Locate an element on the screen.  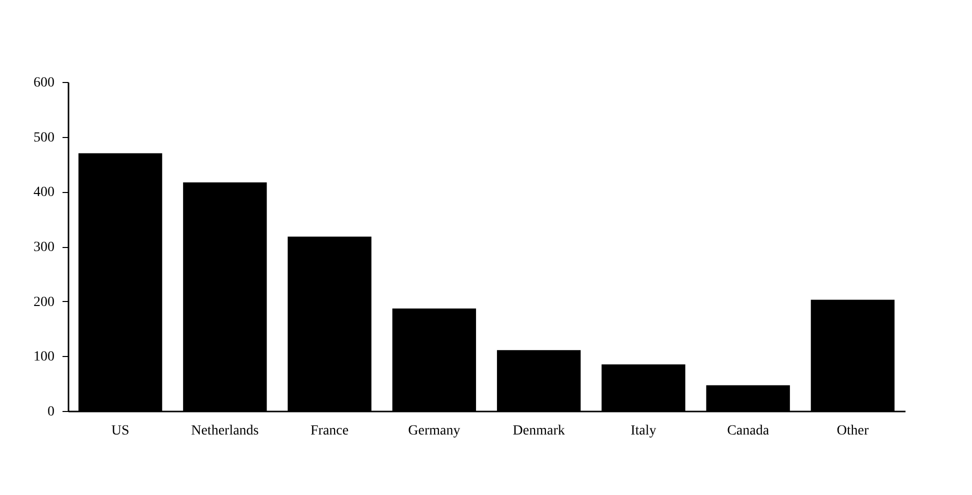
y-tick-label: 600 is located at coordinates (44, 83).